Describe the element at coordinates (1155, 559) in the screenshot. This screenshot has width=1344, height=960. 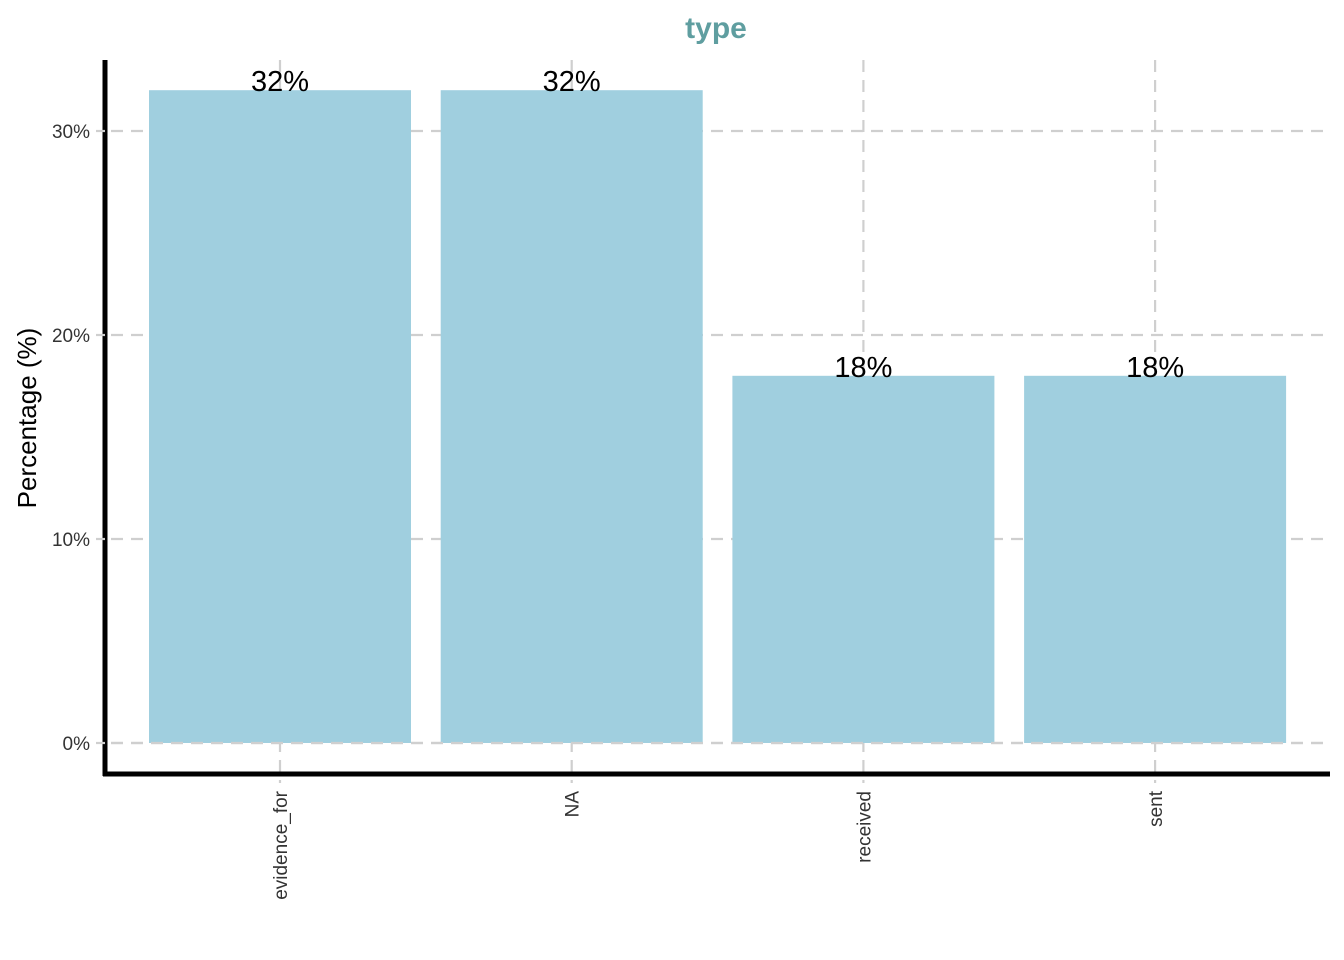
I see `bar-sent` at that location.